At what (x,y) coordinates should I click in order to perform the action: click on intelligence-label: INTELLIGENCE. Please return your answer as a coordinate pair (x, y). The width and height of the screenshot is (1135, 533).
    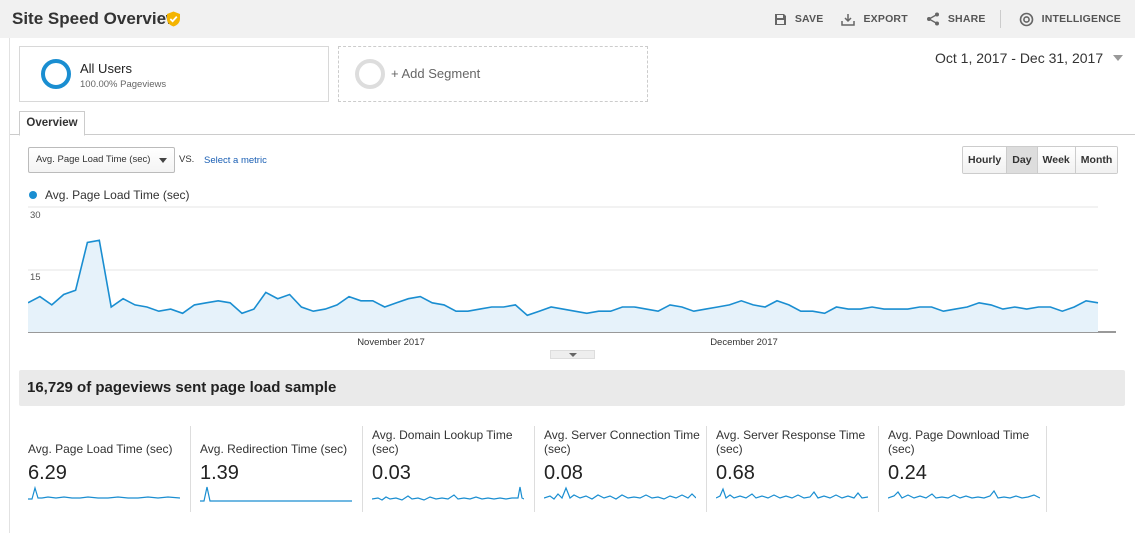
    Looking at the image, I should click on (1081, 19).